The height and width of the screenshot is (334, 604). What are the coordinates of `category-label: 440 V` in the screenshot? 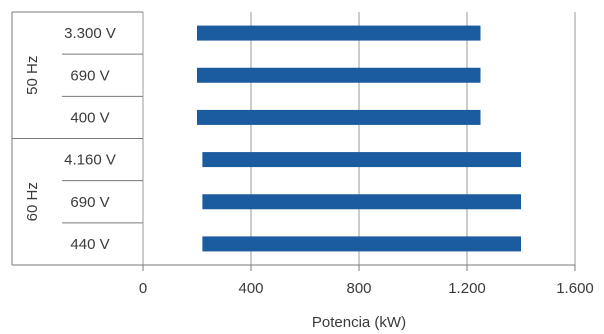 It's located at (89, 244).